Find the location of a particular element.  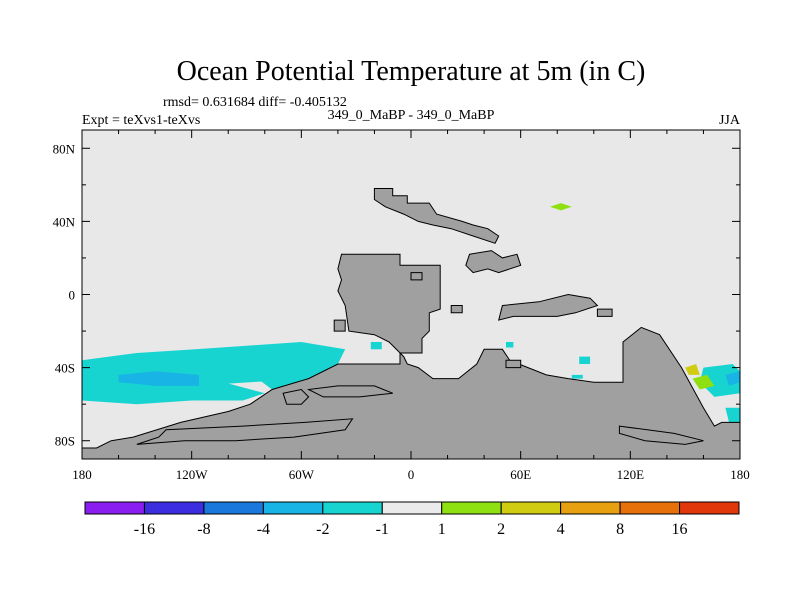

y-tick-label-3: 40S is located at coordinates (65, 368).